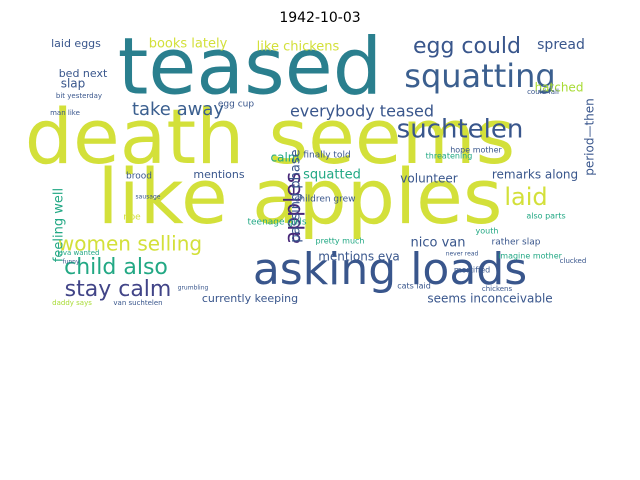 The image size is (640, 480). I want to click on word-funny: funny, so click(71, 262).